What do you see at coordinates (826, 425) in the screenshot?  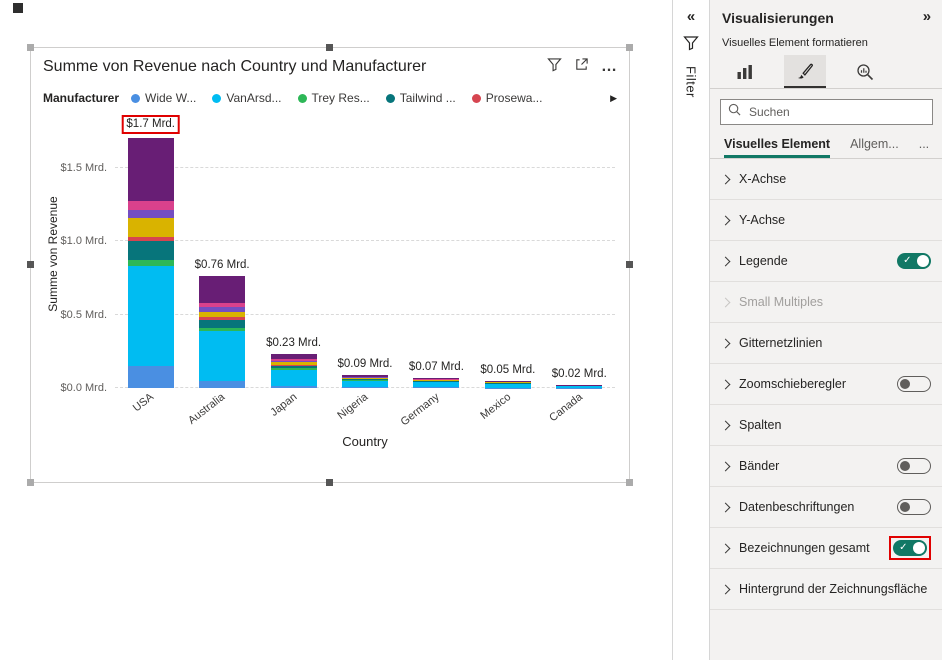 I see `format-section-spalten: Spalten` at bounding box center [826, 425].